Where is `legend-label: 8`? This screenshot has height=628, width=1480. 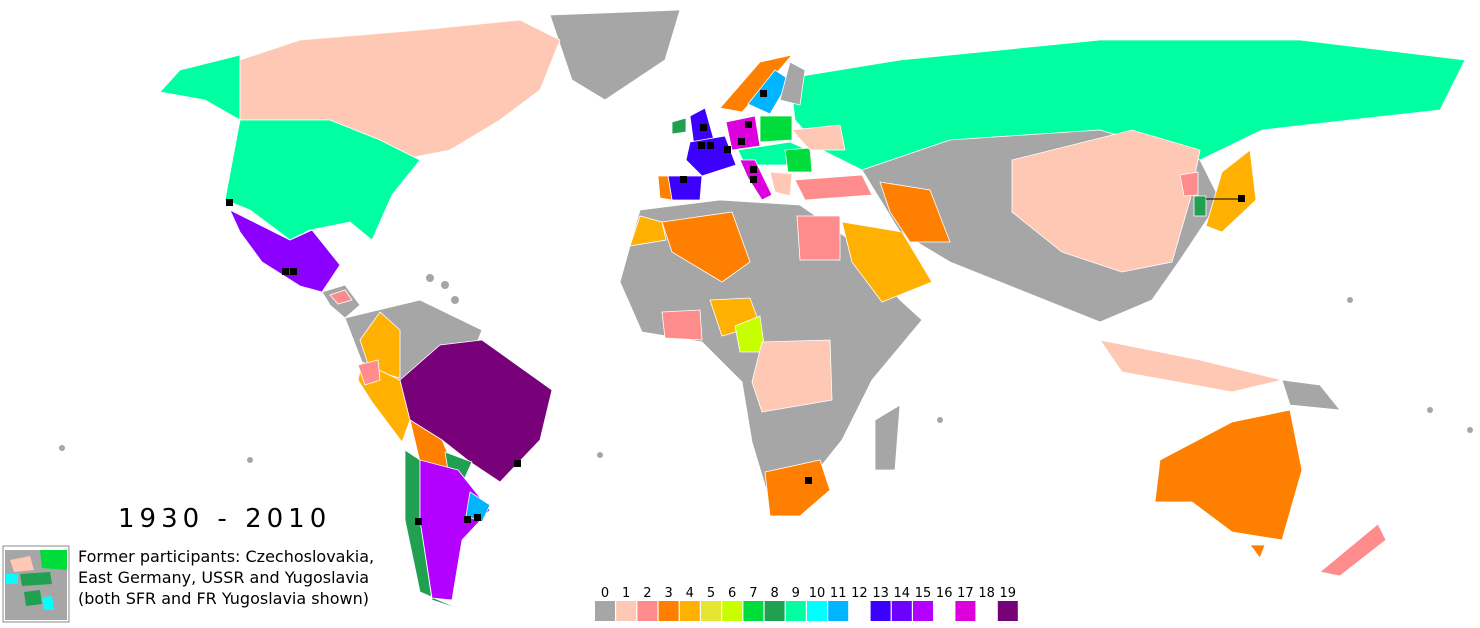
legend-label: 8 is located at coordinates (774, 593).